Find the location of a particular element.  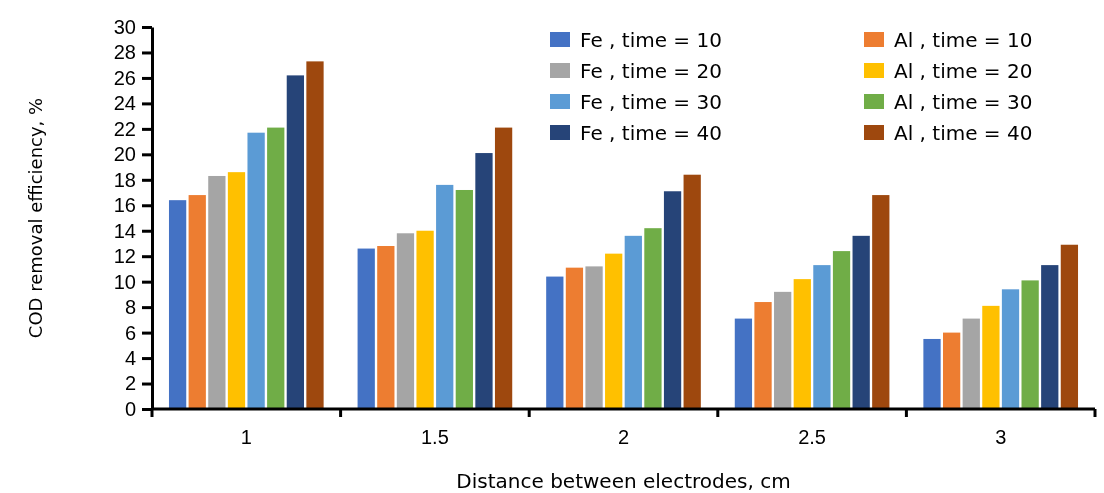

legend-label: Fe , time = 20 is located at coordinates (651, 71).